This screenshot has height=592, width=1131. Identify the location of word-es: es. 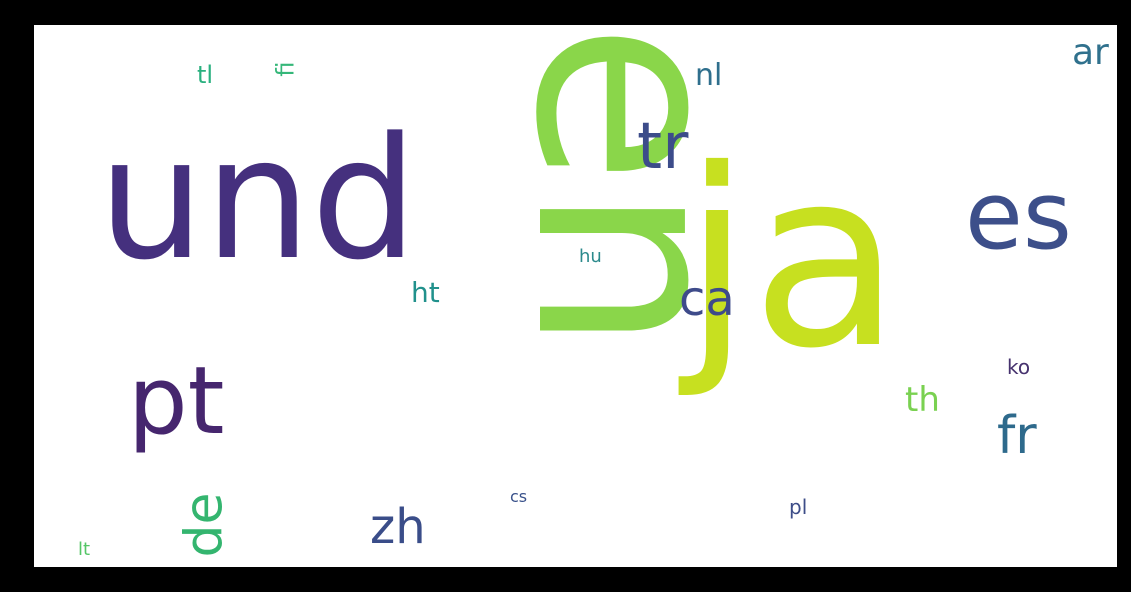
(1018, 216).